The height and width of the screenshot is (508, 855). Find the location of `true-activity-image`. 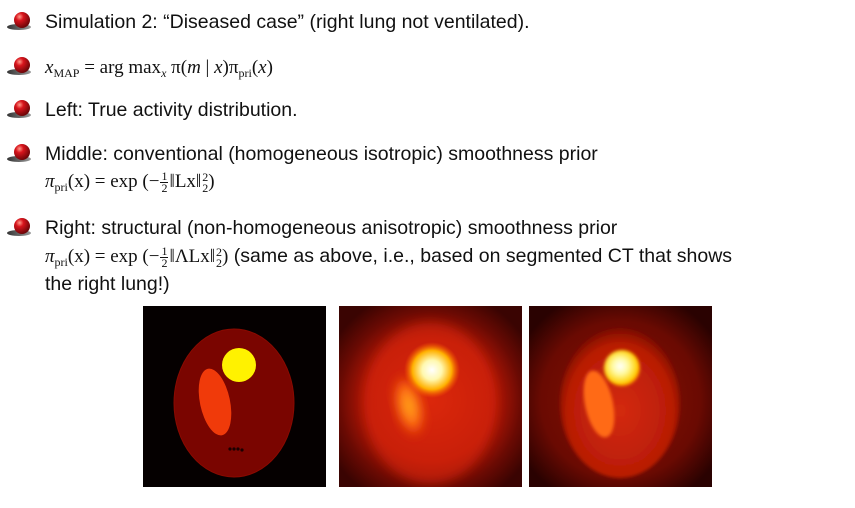

true-activity-image is located at coordinates (234, 396).